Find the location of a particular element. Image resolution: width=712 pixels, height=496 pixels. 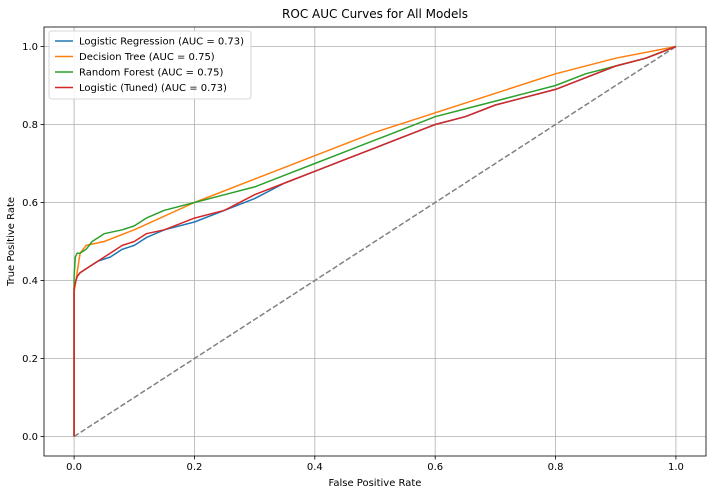

legend-label: Decision Tree (AUC = 0.75) is located at coordinates (147, 57).